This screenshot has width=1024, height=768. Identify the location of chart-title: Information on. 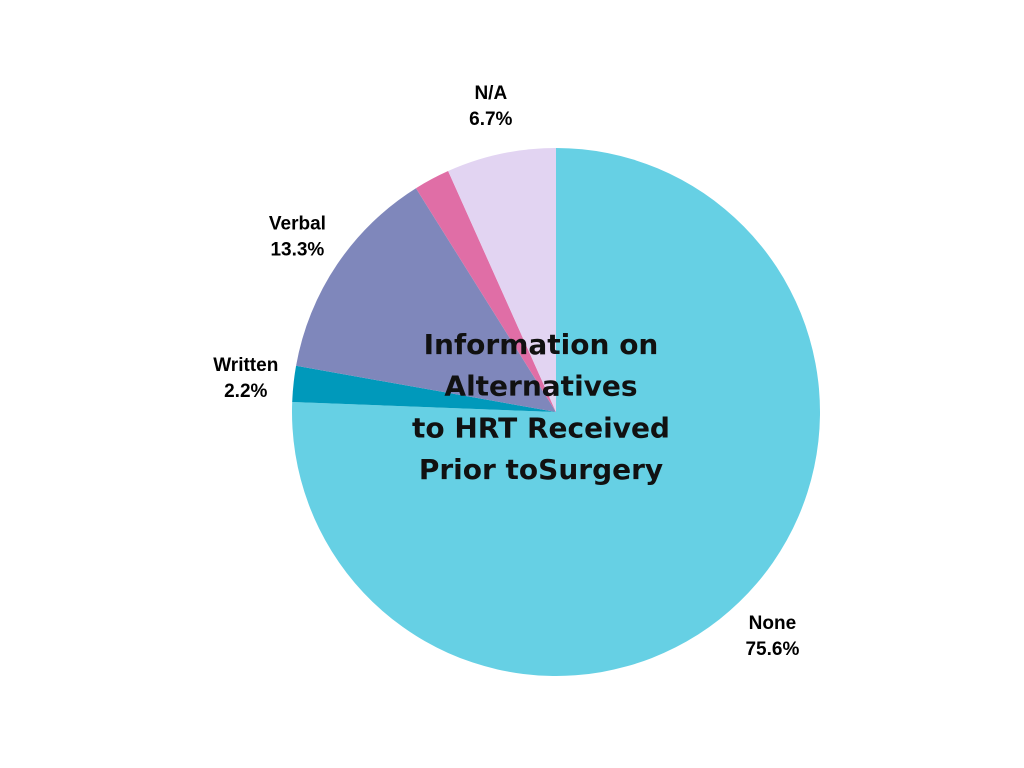
(541, 344).